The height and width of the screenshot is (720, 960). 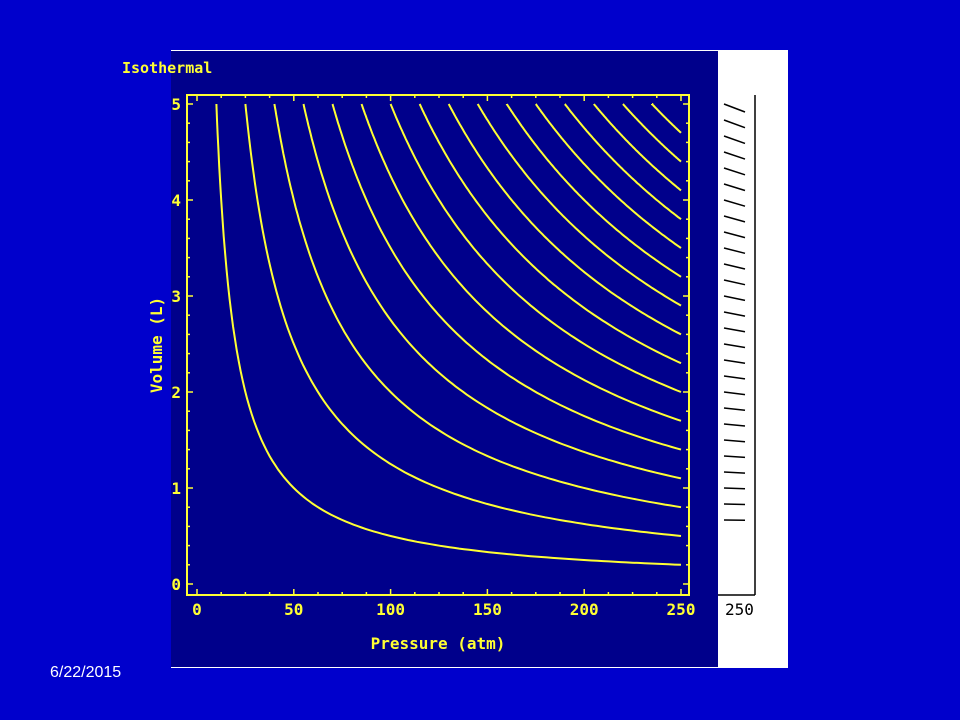 I want to click on y-tick-label: 4, so click(x=176, y=200).